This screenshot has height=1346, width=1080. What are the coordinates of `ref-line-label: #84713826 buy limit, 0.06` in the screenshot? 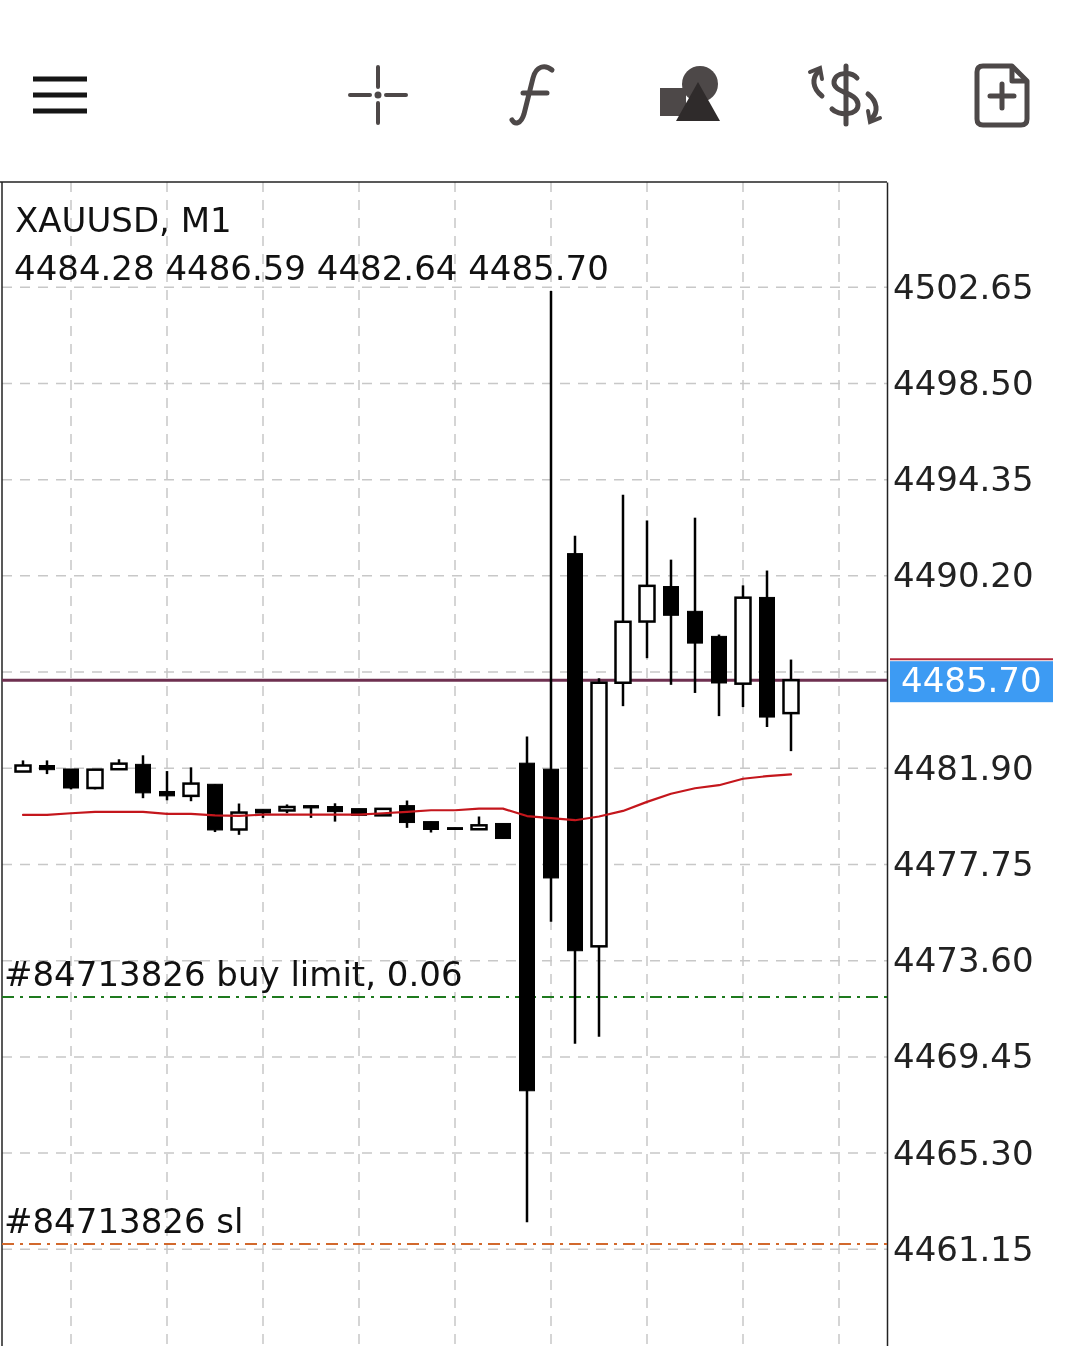 It's located at (233, 974).